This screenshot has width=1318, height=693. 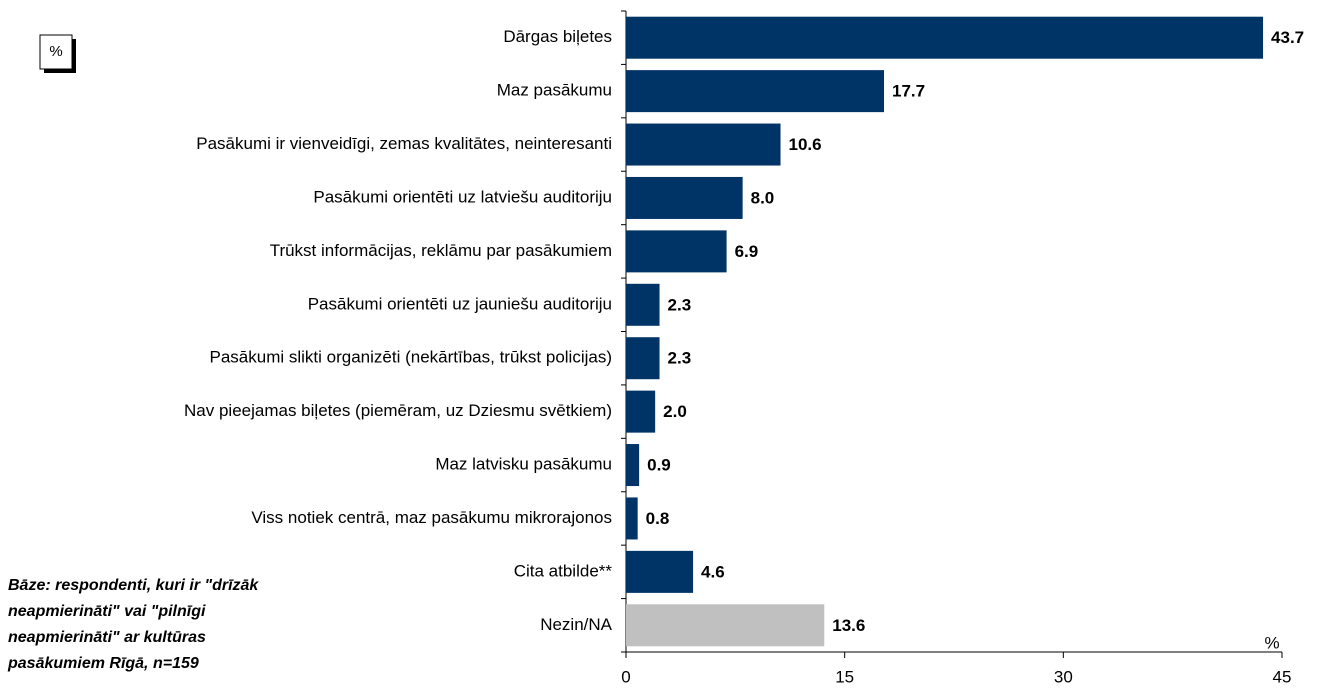 What do you see at coordinates (659, 465) in the screenshot?
I see `value-label: 0.9` at bounding box center [659, 465].